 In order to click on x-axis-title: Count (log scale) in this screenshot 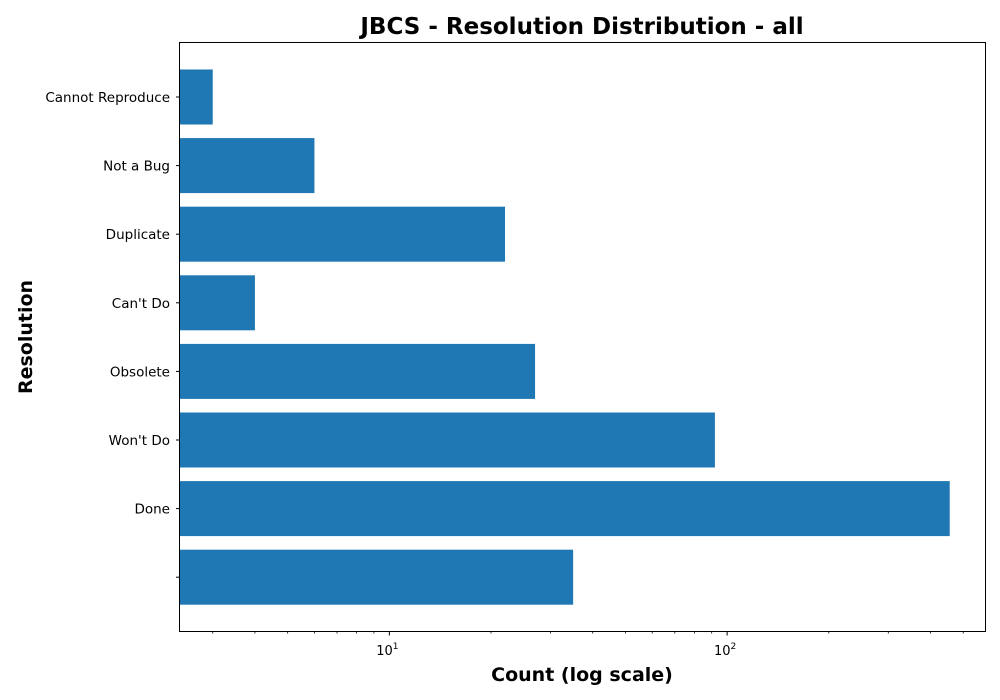, I will do `click(582, 675)`.